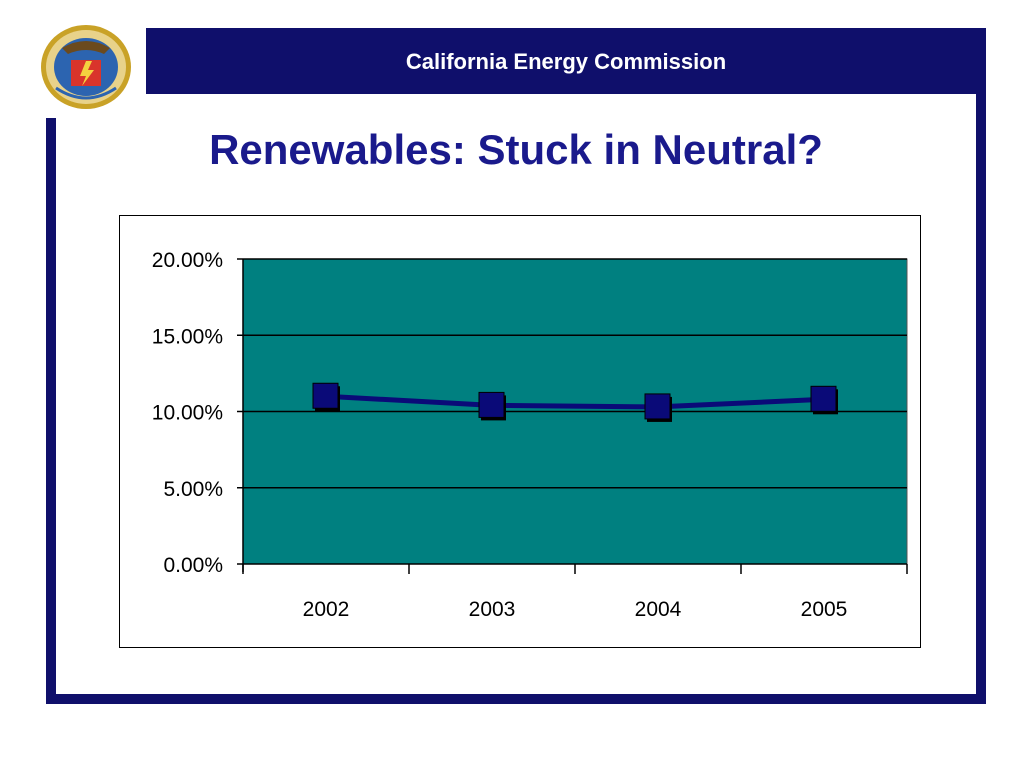  Describe the element at coordinates (86, 67) in the screenshot. I see `commission-seal-icon` at that location.